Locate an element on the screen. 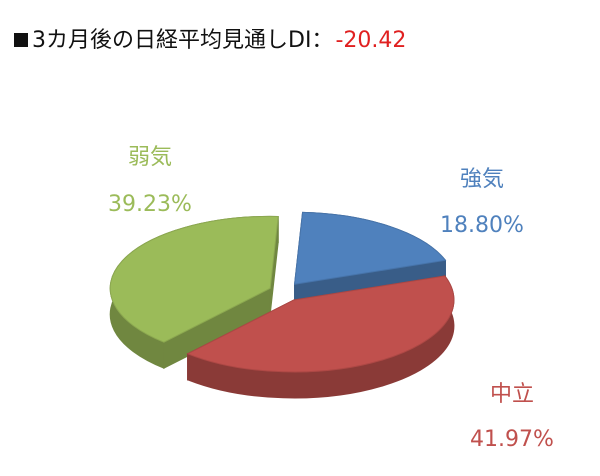 The width and height of the screenshot is (600, 476). title-bullet is located at coordinates (21, 40).